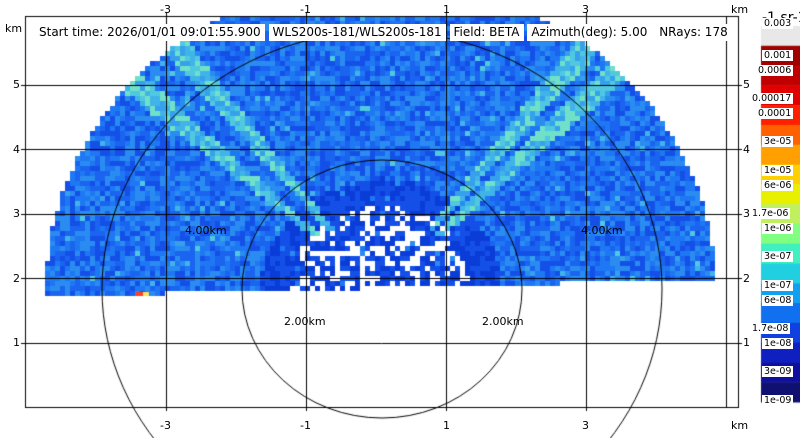  Describe the element at coordinates (740, 9) in the screenshot. I see `x-unit-top: km` at that location.